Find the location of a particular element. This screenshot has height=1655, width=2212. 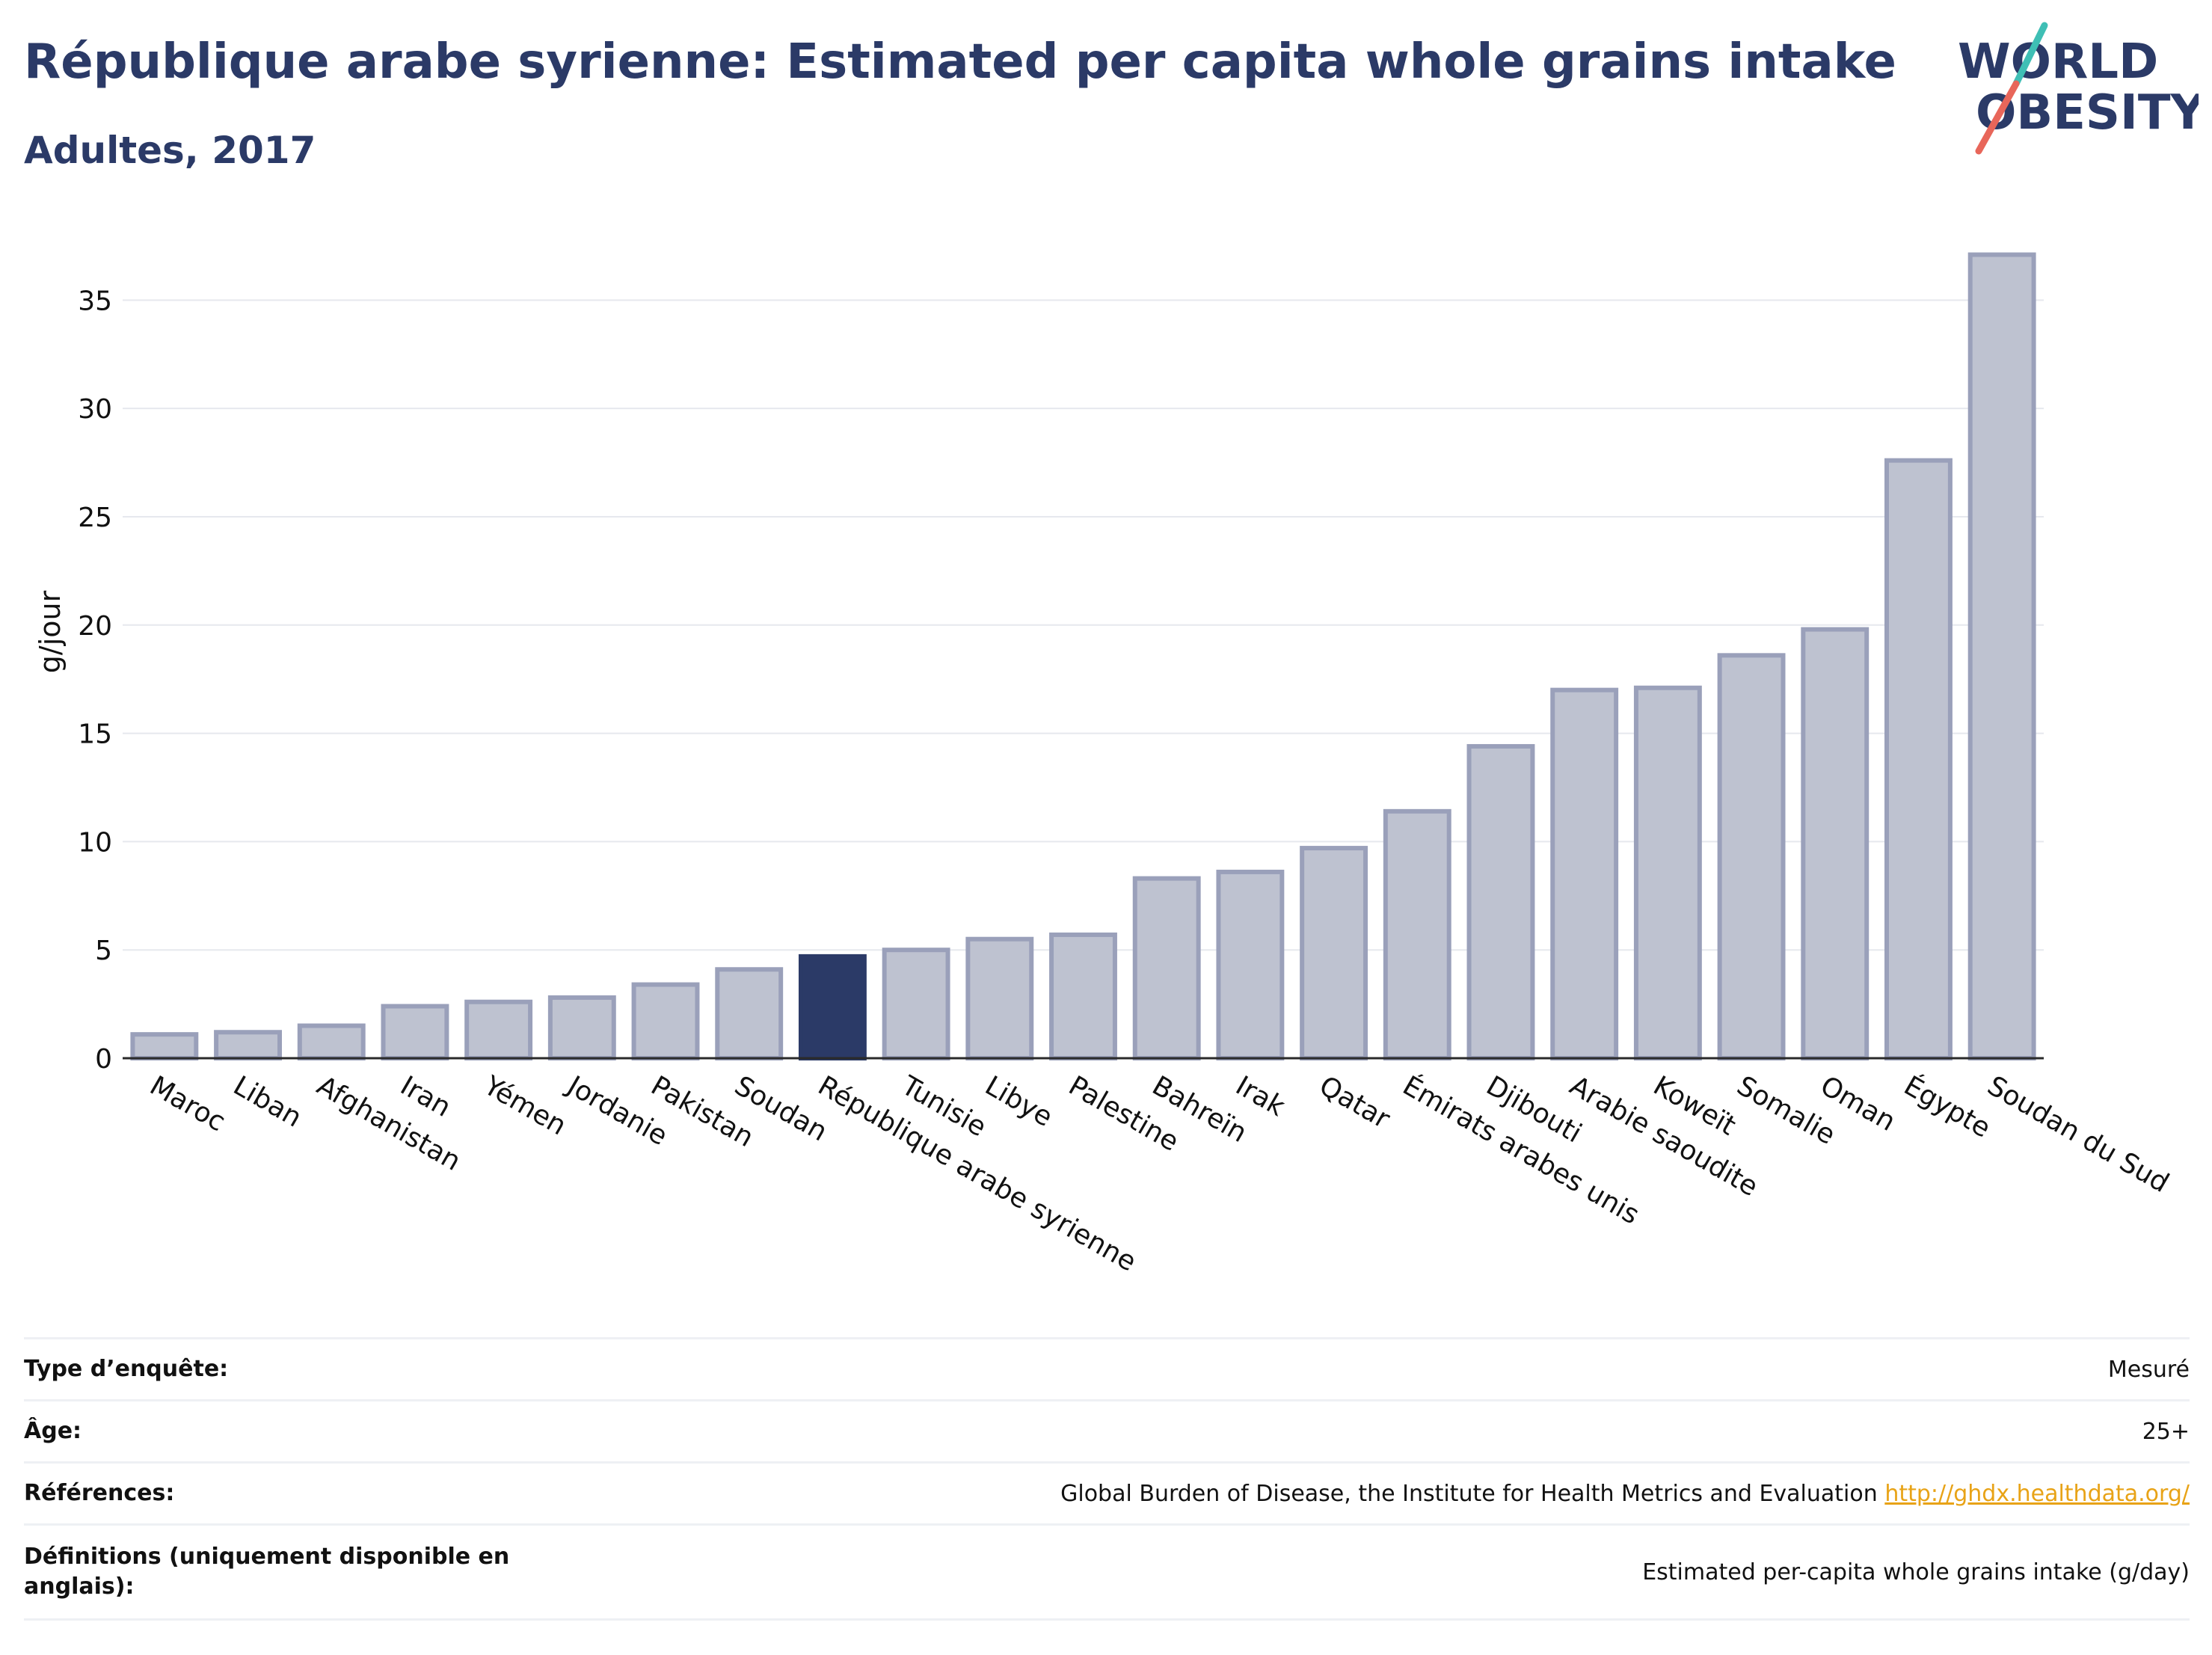

y-tick-label: 15 is located at coordinates (95, 734).